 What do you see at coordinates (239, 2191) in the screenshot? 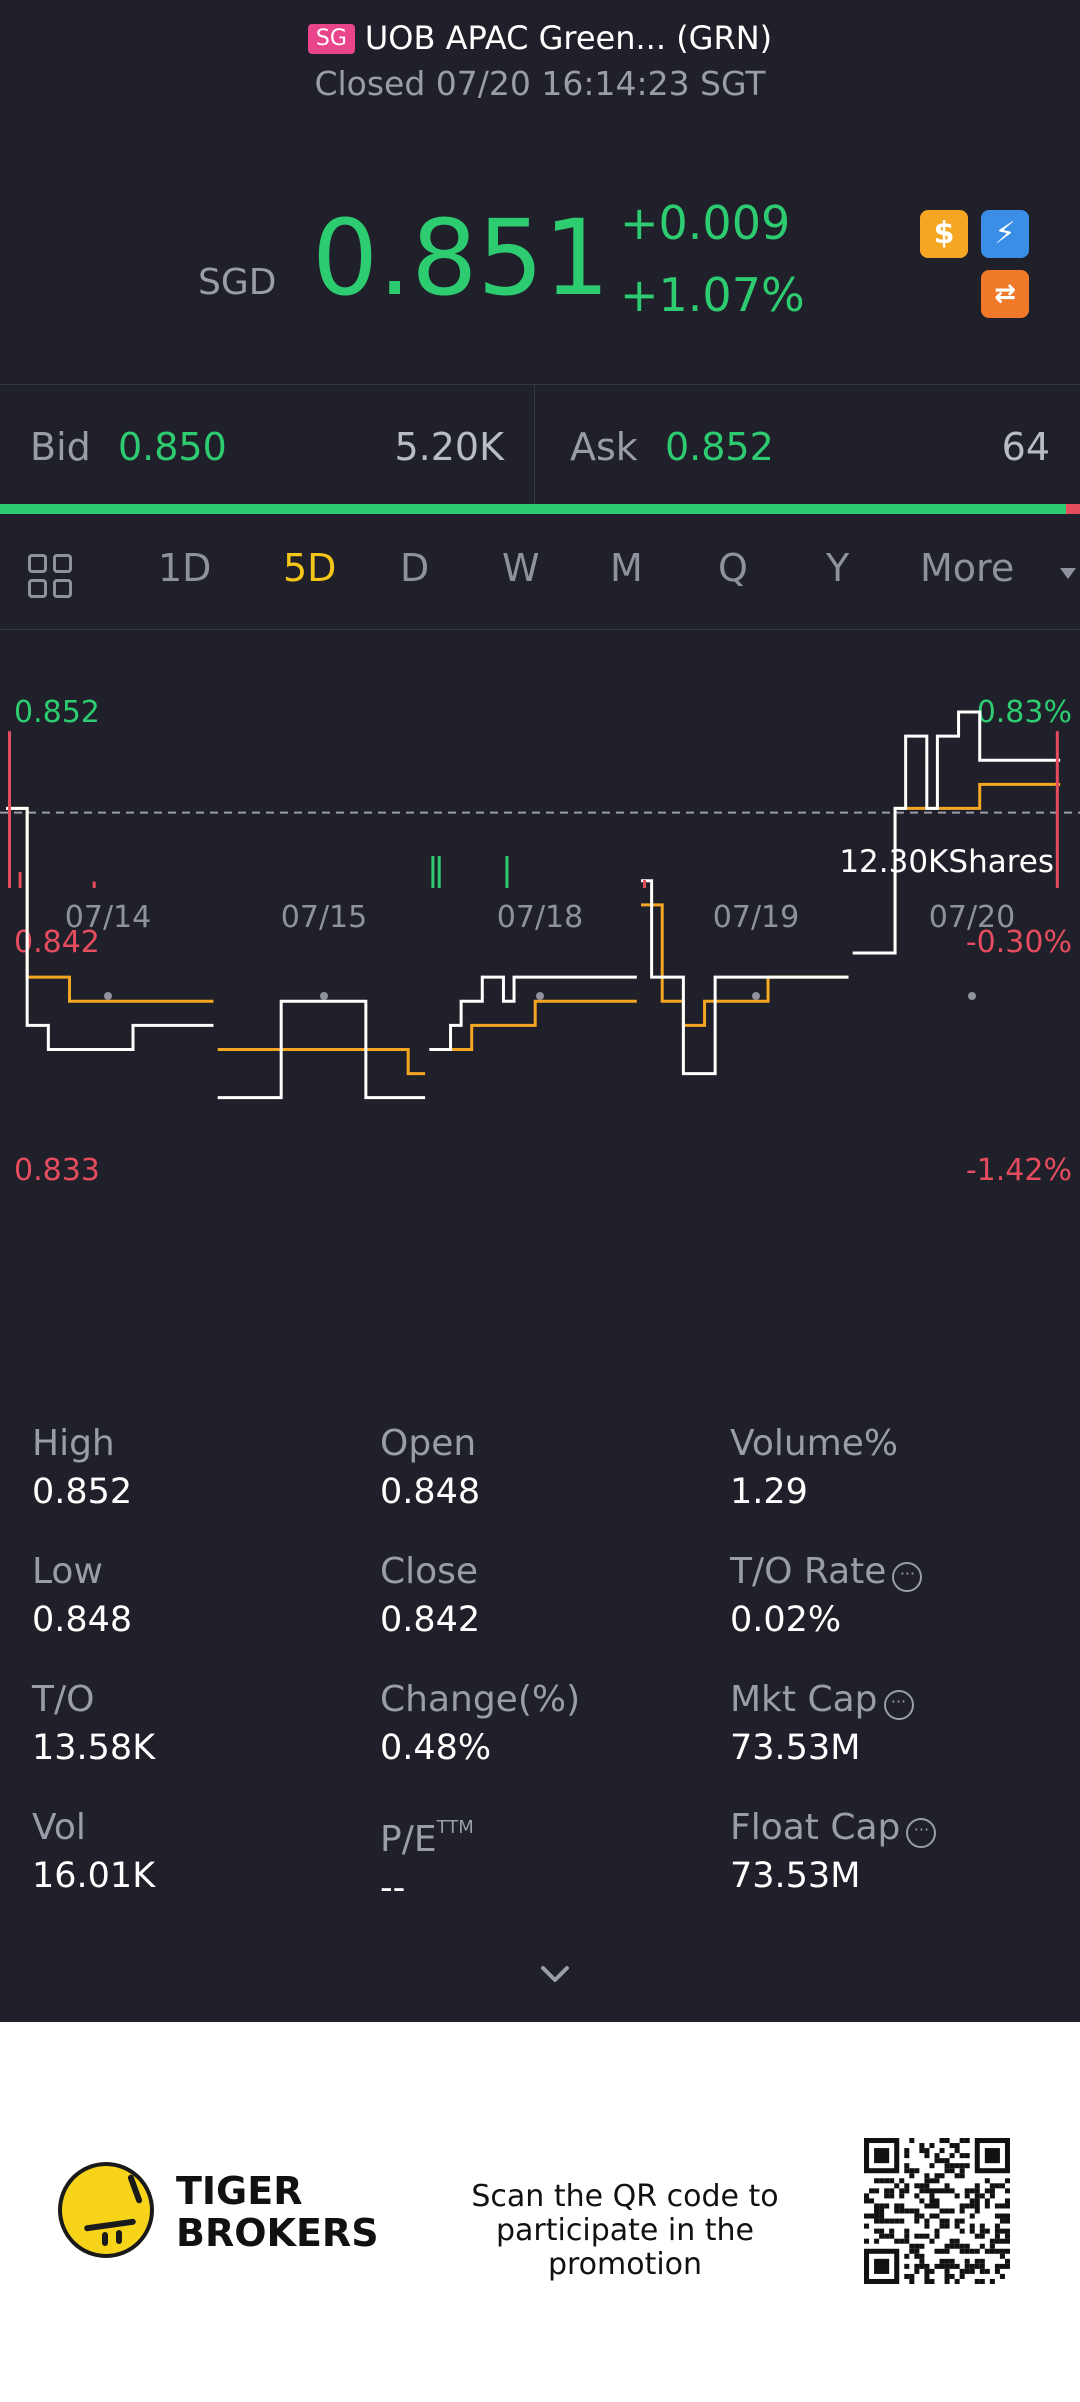
I see `brand-line-1: TIGER` at bounding box center [239, 2191].